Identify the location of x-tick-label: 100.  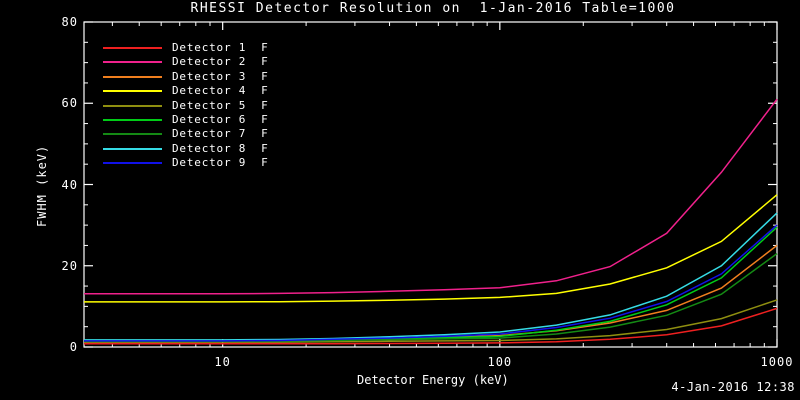
(500, 362).